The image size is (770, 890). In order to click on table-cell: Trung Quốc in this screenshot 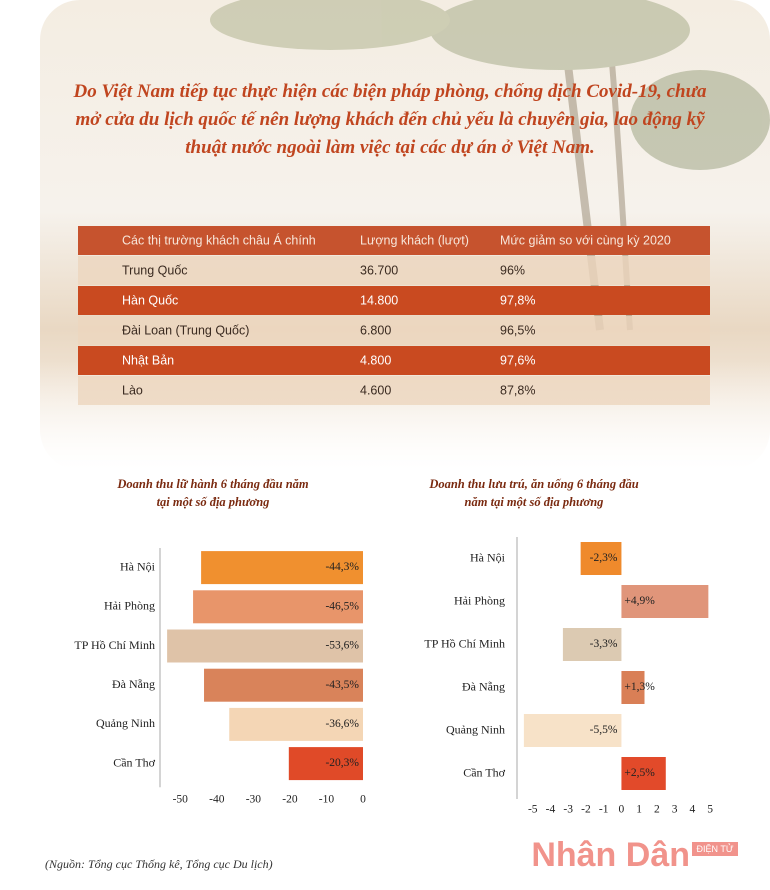, I will do `click(155, 270)`.